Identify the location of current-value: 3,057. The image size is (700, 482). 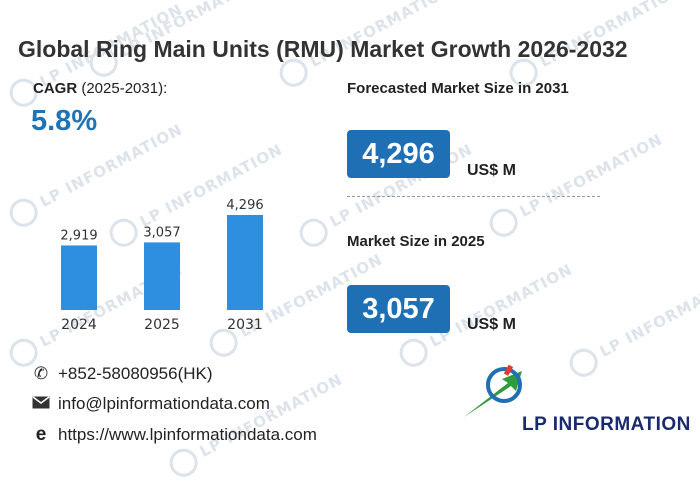
(398, 309).